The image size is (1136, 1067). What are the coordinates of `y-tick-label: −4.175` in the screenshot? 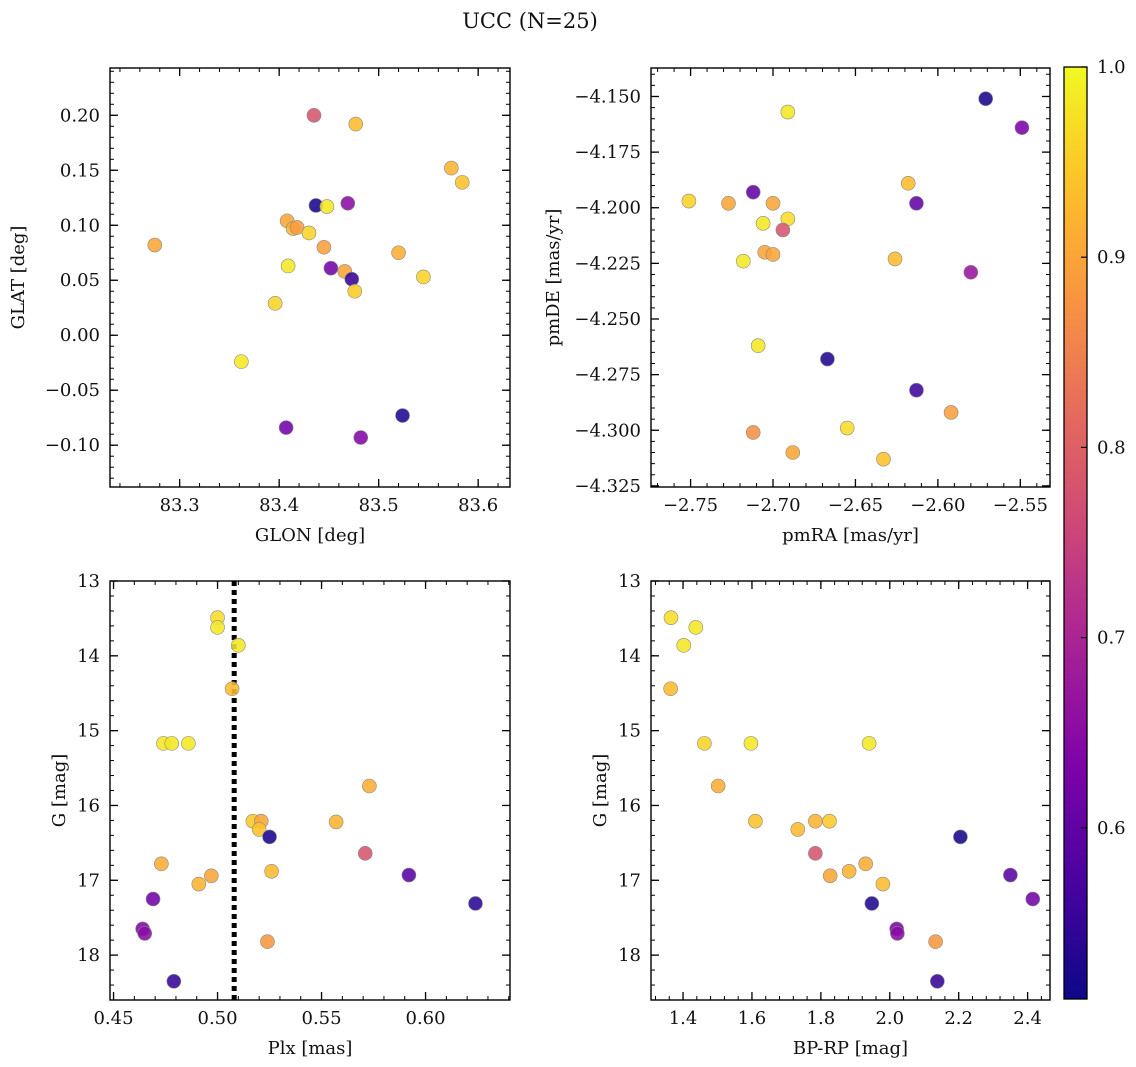 It's located at (607, 152).